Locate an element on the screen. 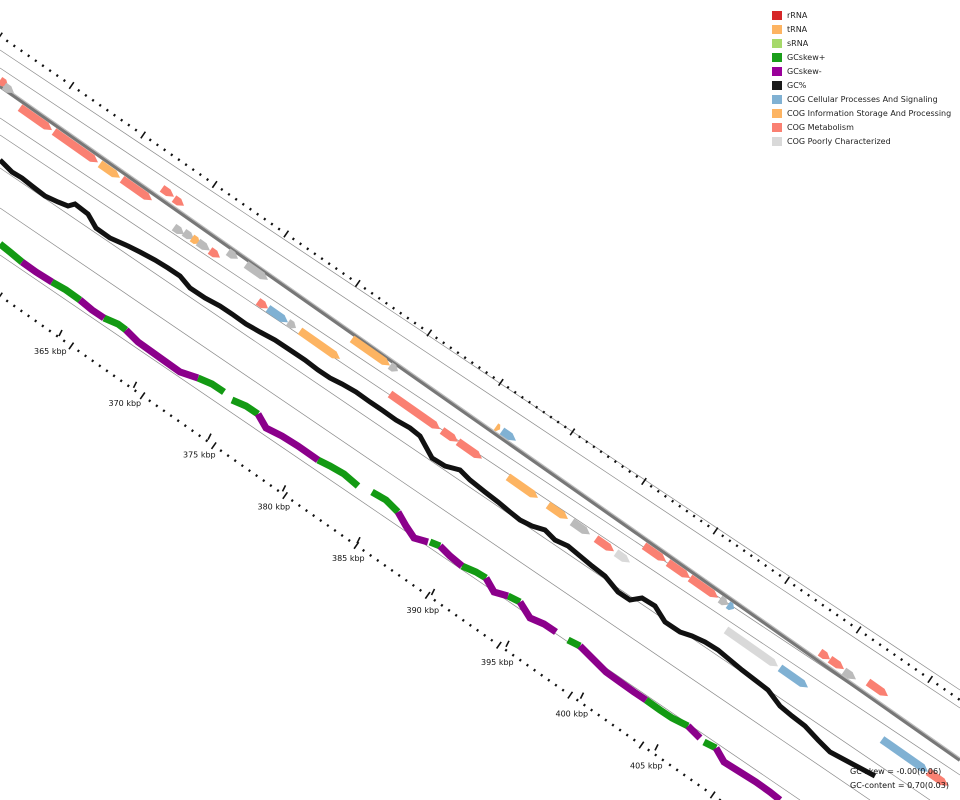 The width and height of the screenshot is (960, 800). kbp-tick-label: 365 kbp is located at coordinates (50, 351).